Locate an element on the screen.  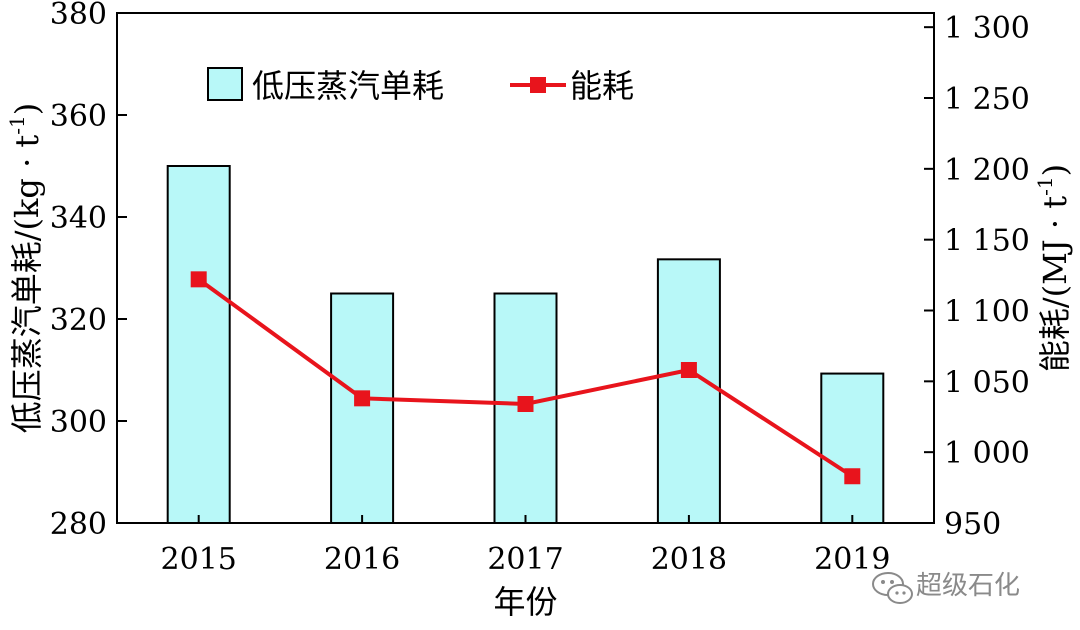
watermark: 超级石化 is located at coordinates (946, 587).